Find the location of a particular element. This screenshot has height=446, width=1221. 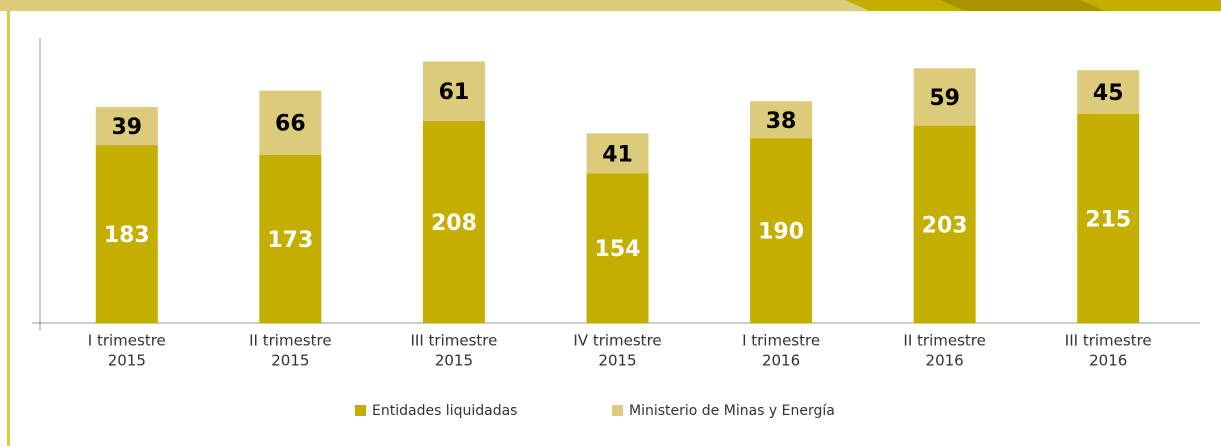

legend-label: Ministerio de Minas y Energía is located at coordinates (732, 411).